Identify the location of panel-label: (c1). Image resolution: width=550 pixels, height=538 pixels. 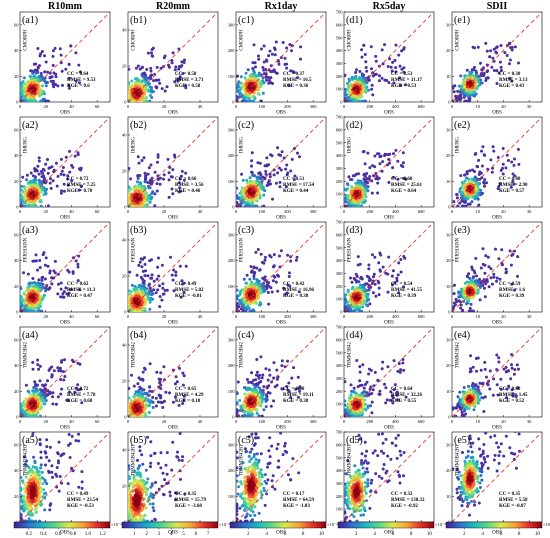
(246, 20).